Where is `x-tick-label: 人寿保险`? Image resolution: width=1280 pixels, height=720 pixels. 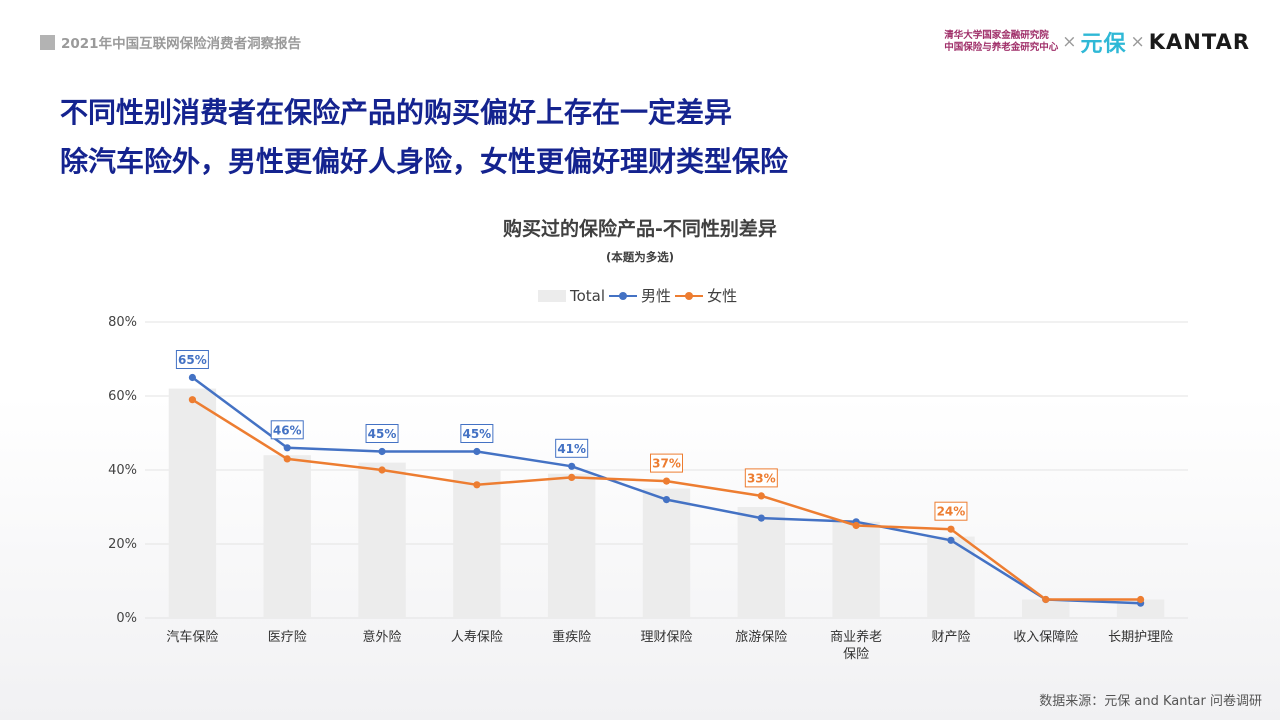
x-tick-label: 人寿保险 is located at coordinates (477, 637).